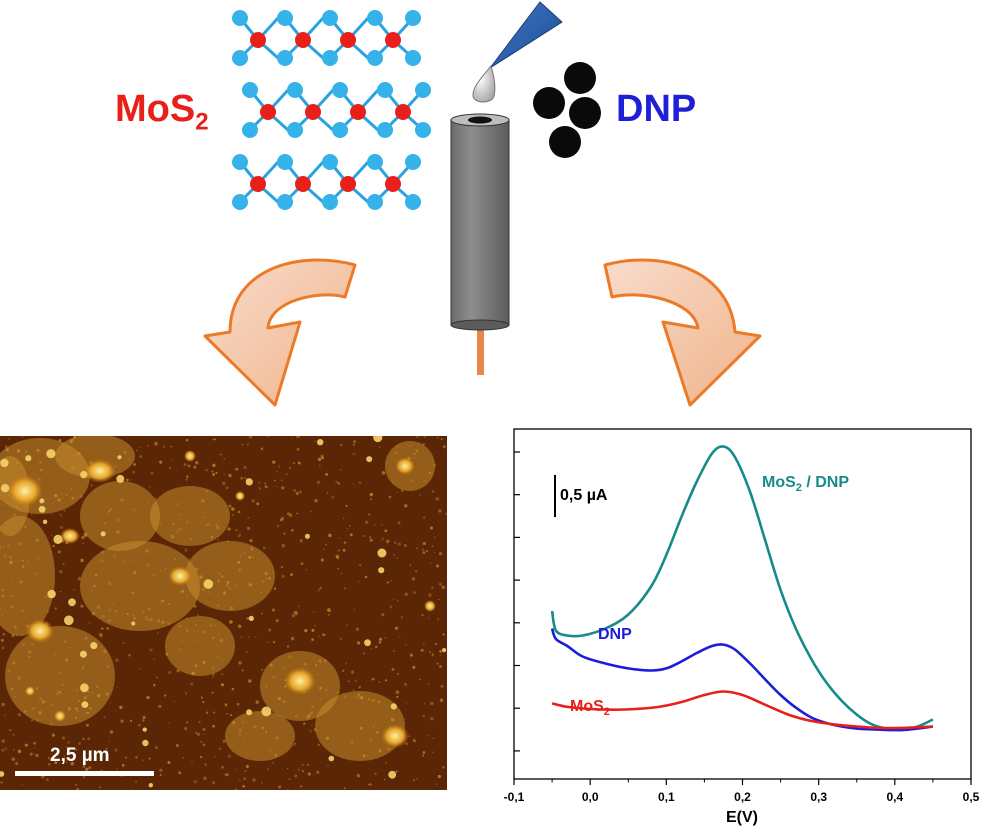 The width and height of the screenshot is (986, 832). What do you see at coordinates (80, 755) in the screenshot?
I see `scale-bar-label: 2,5 µm` at bounding box center [80, 755].